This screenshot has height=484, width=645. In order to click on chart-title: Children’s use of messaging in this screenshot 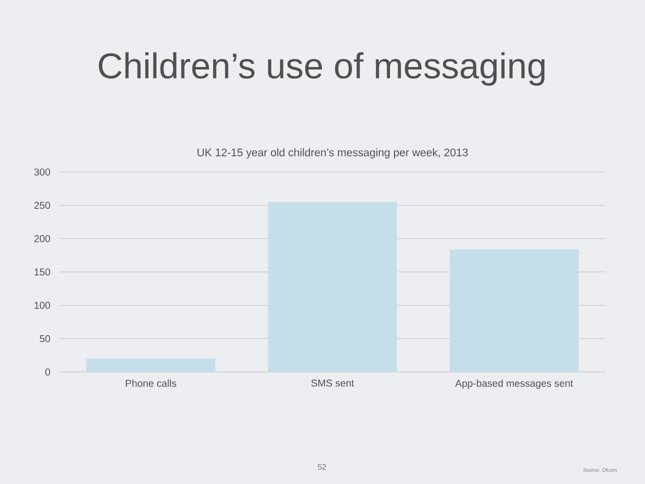, I will do `click(321, 69)`.